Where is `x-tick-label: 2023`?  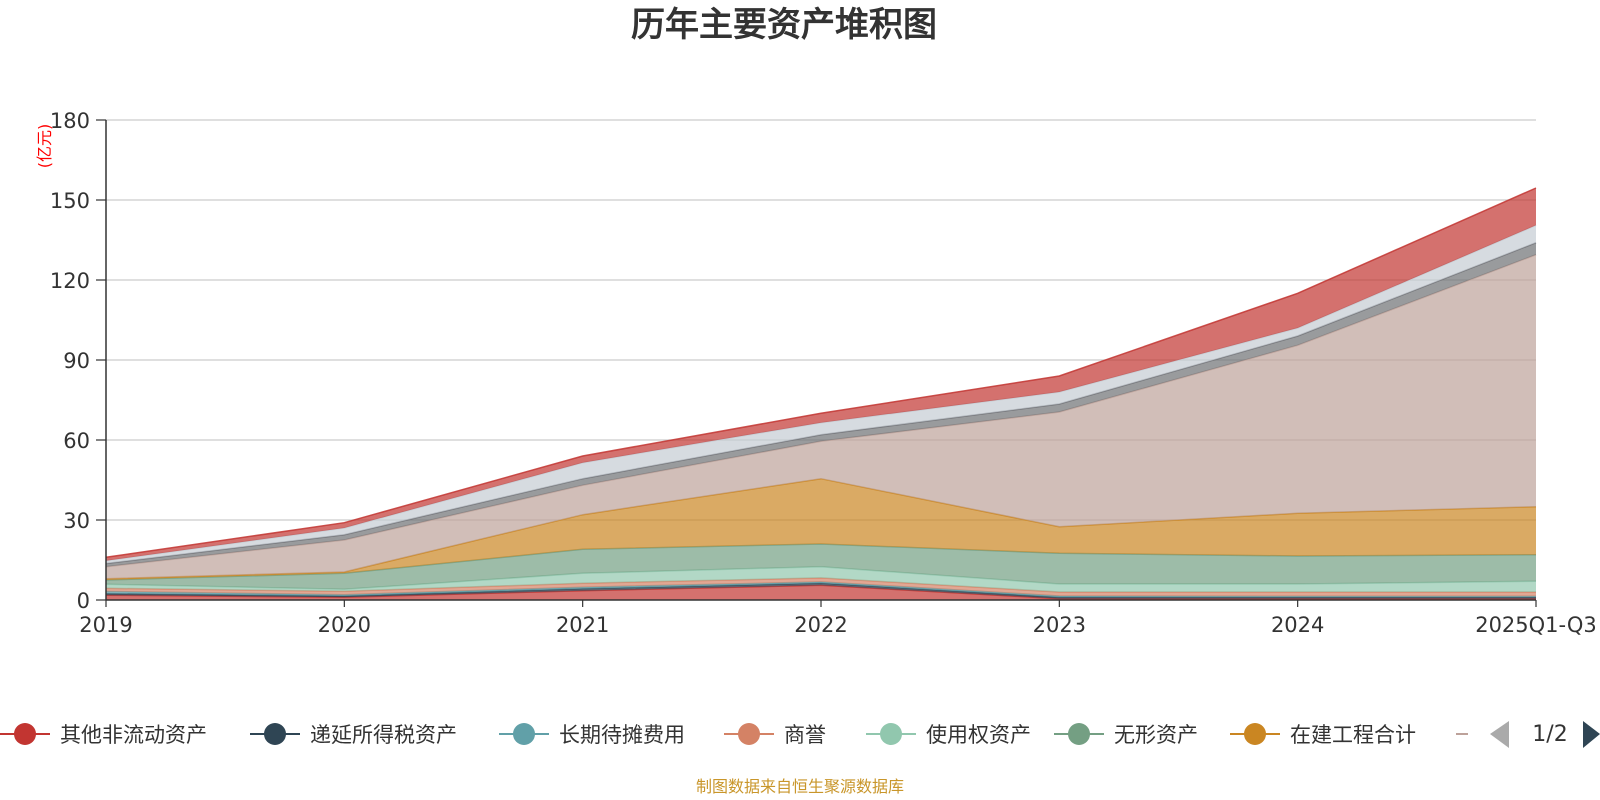 x-tick-label: 2023 is located at coordinates (1059, 625).